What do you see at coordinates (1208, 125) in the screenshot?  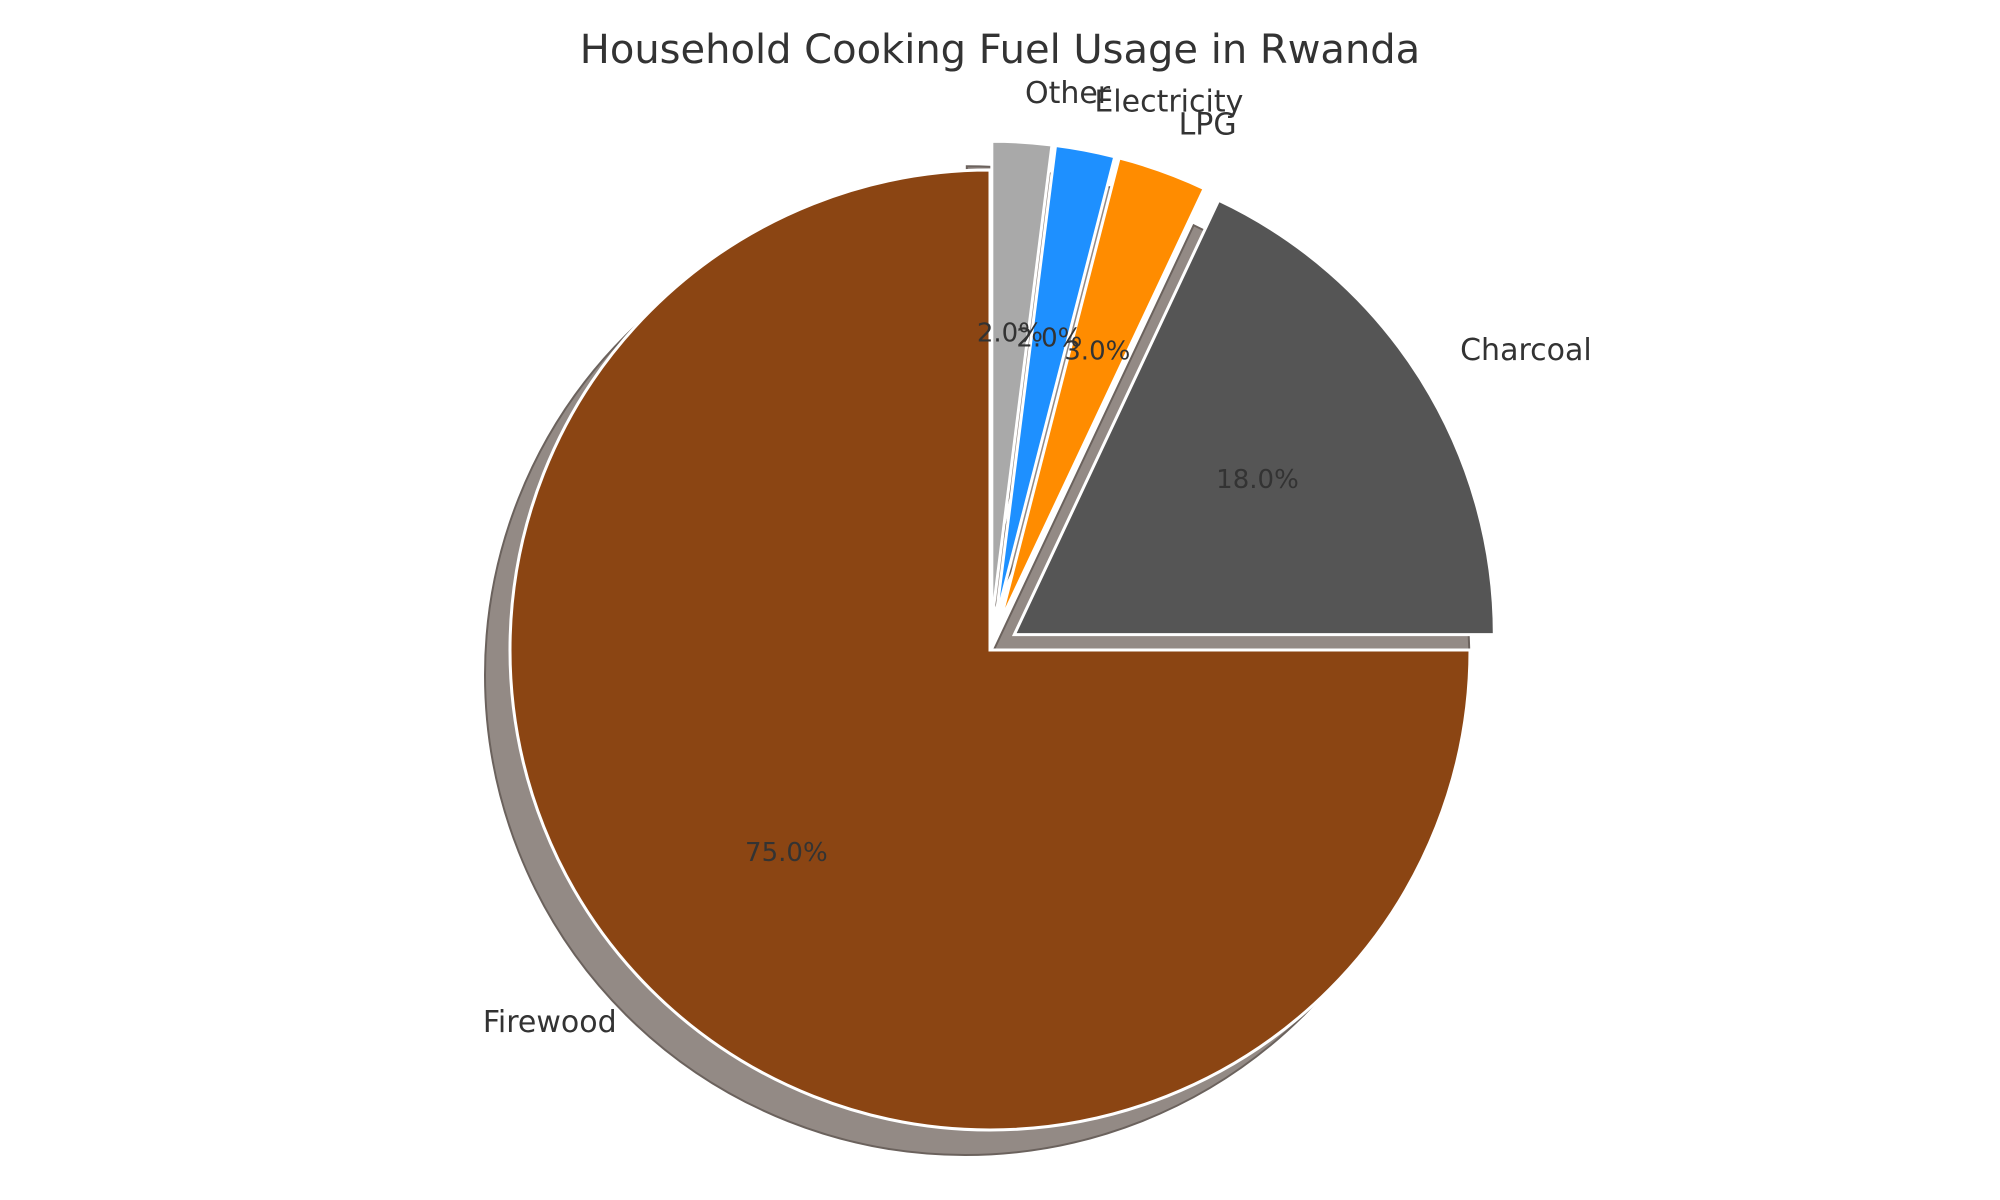 I see `slice-label-lpg: LPG` at bounding box center [1208, 125].